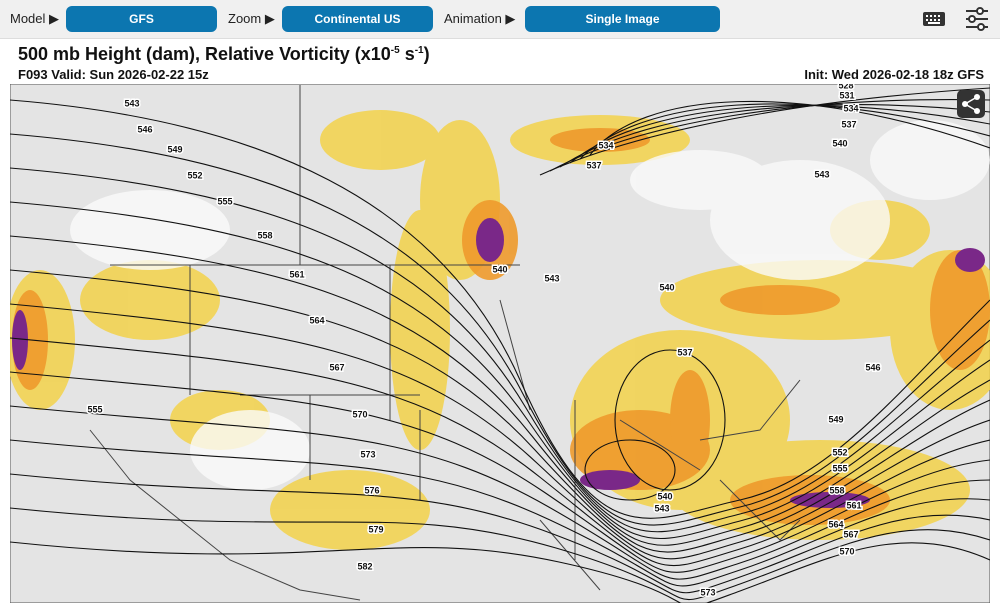 This screenshot has height=603, width=1000. Describe the element at coordinates (480, 18) in the screenshot. I see `animation-label: Animation ▶` at that location.